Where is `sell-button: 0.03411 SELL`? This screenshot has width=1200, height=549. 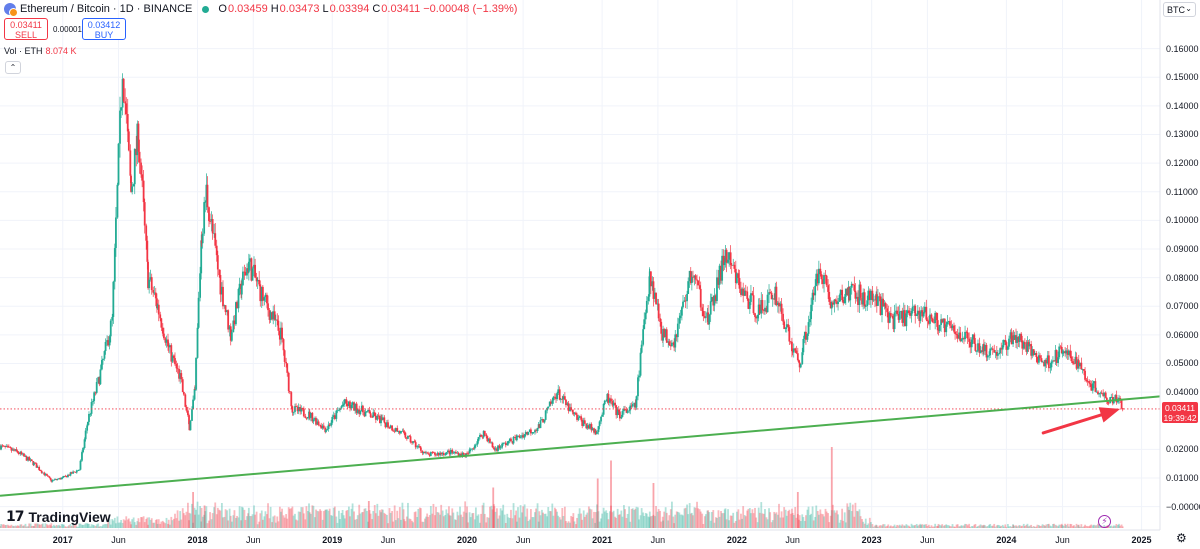 sell-button: 0.03411 SELL is located at coordinates (26, 29).